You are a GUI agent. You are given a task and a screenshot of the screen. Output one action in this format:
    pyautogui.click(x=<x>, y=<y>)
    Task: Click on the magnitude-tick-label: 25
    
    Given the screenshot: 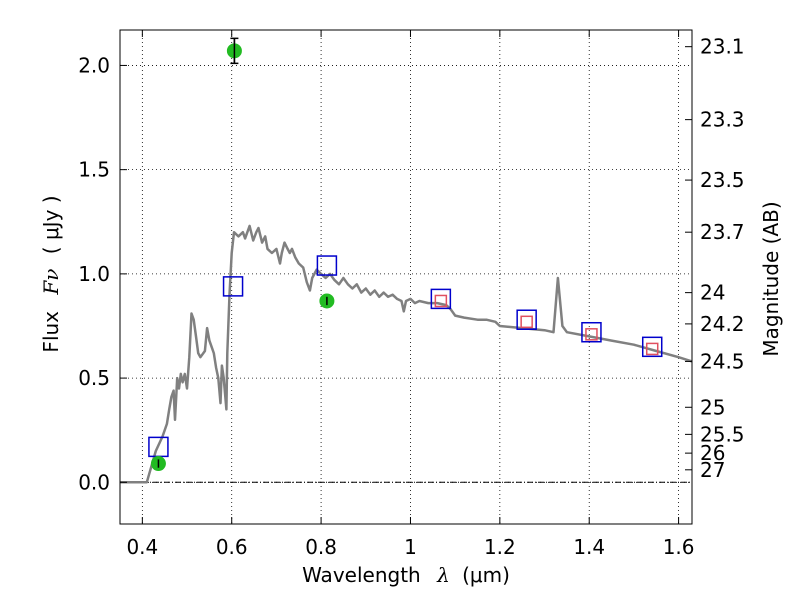 What is the action you would take?
    pyautogui.click(x=712, y=407)
    